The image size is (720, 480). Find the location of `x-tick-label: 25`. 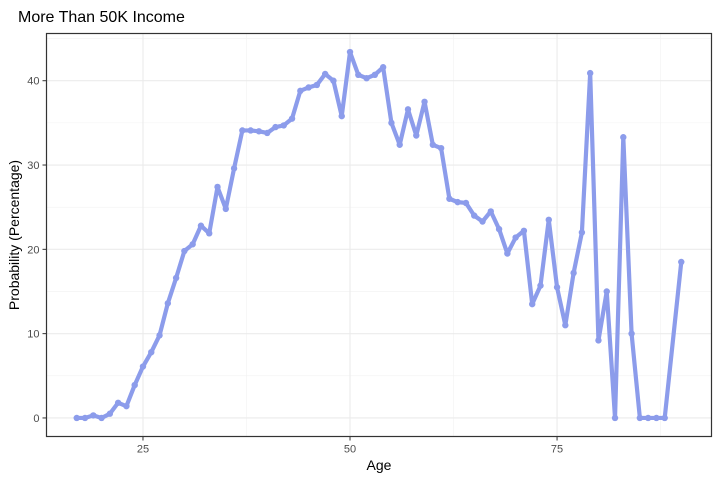

x-tick-label: 25 is located at coordinates (143, 450).